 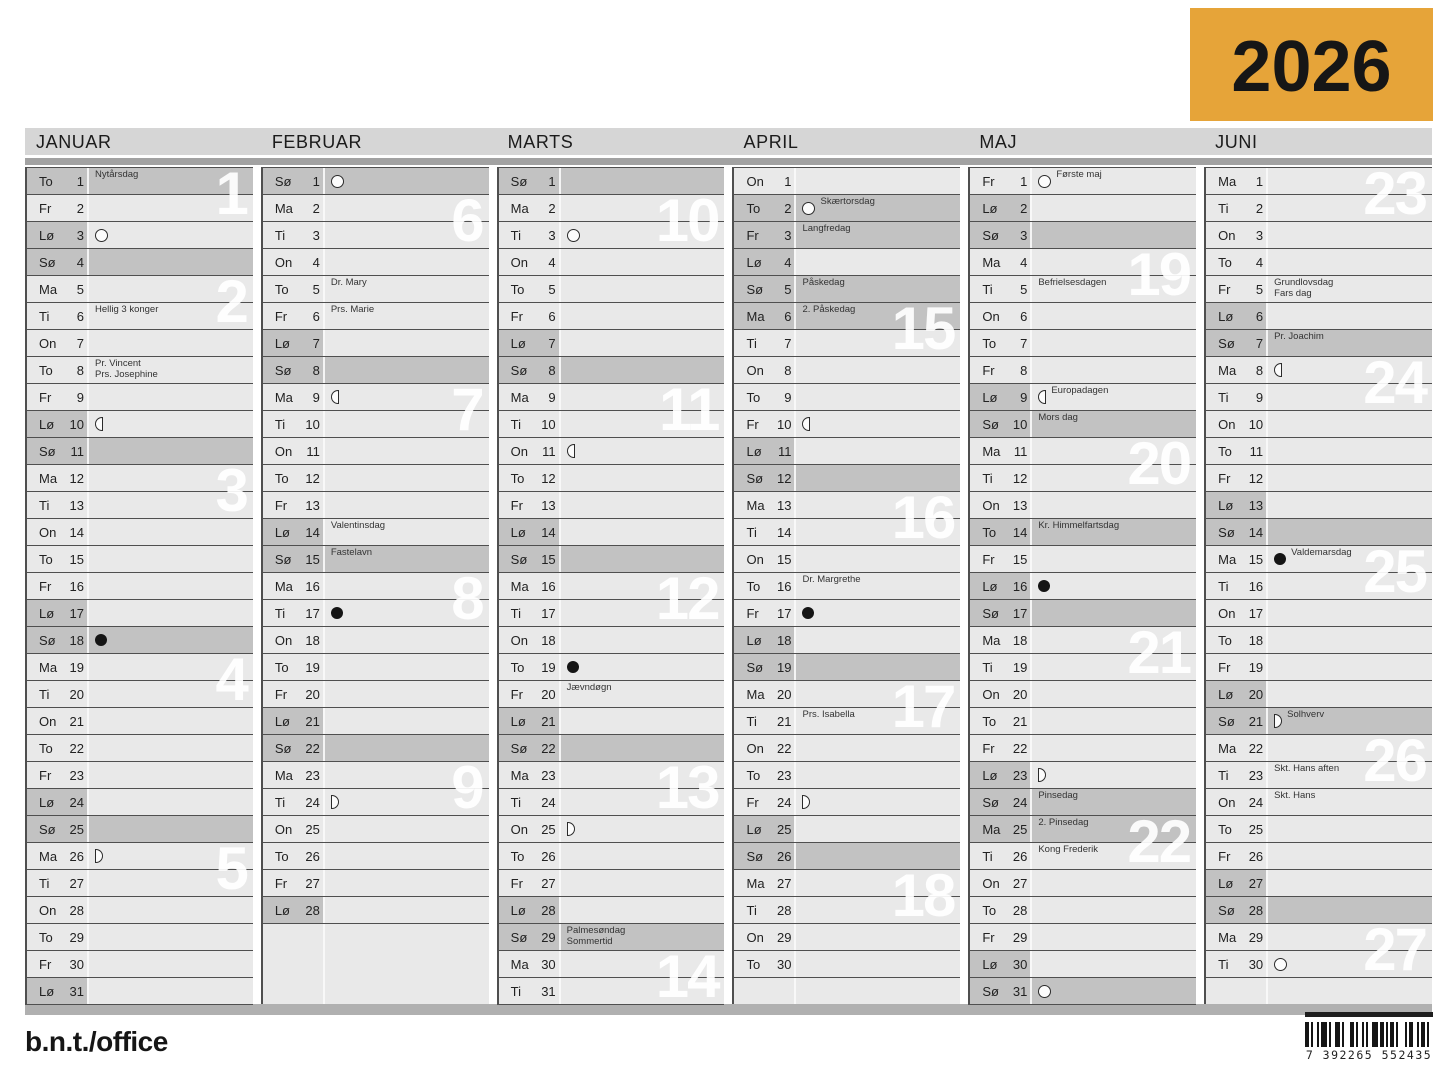 I want to click on day-row: Ma 26, so click(x=140, y=856).